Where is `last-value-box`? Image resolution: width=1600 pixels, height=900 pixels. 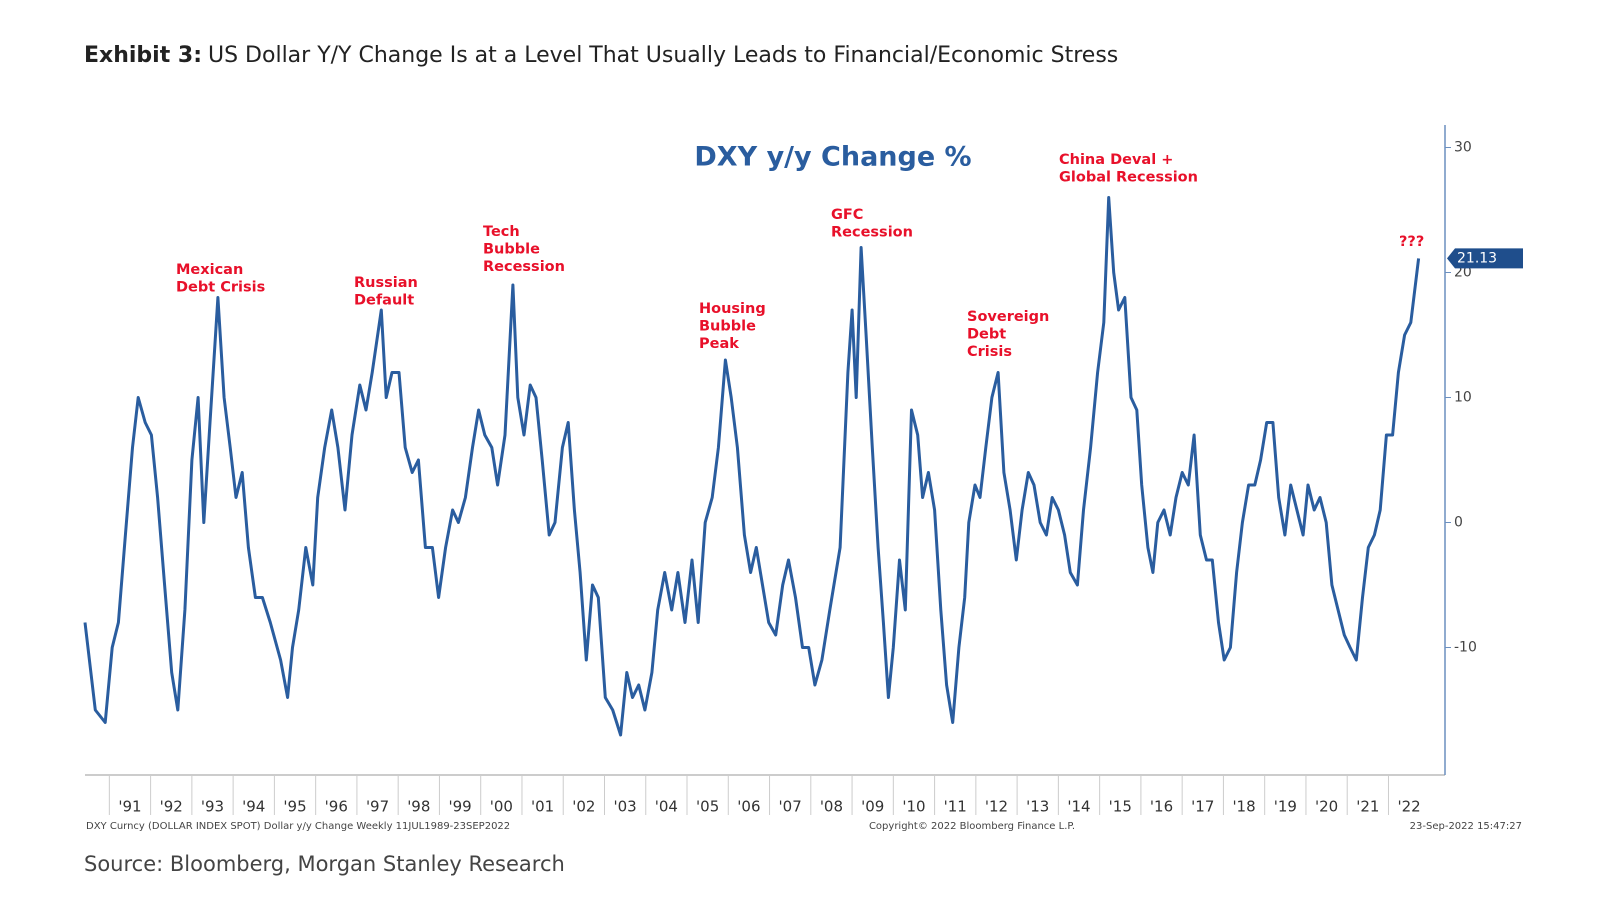 last-value-box is located at coordinates (1485, 258).